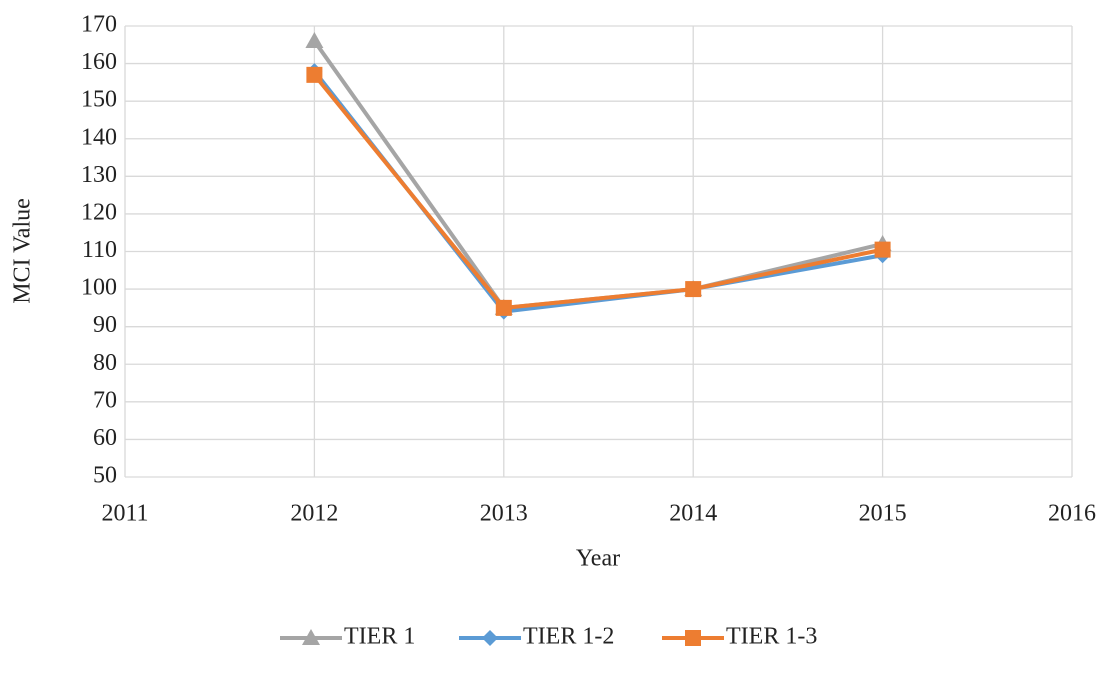 This screenshot has height=679, width=1109. What do you see at coordinates (504, 514) in the screenshot?
I see `x-tick-label: 2013` at bounding box center [504, 514].